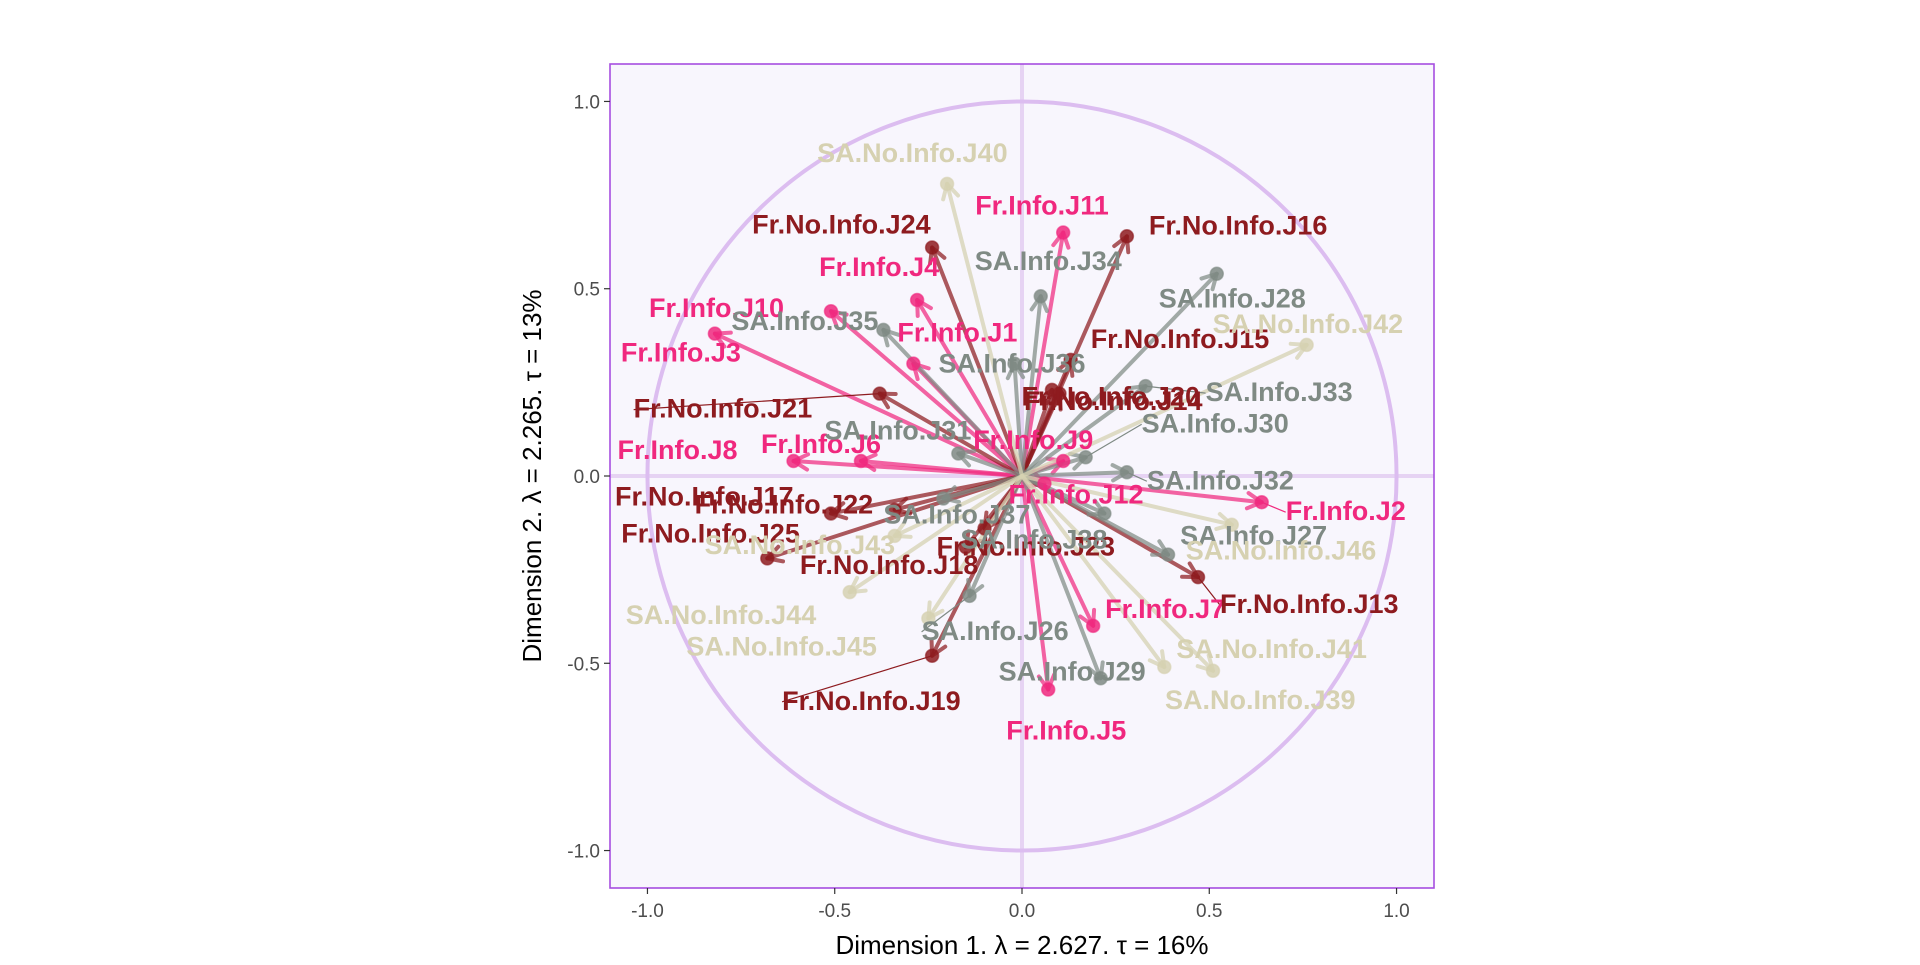  I want to click on leader-sa-info-j33, so click(1175, 389).